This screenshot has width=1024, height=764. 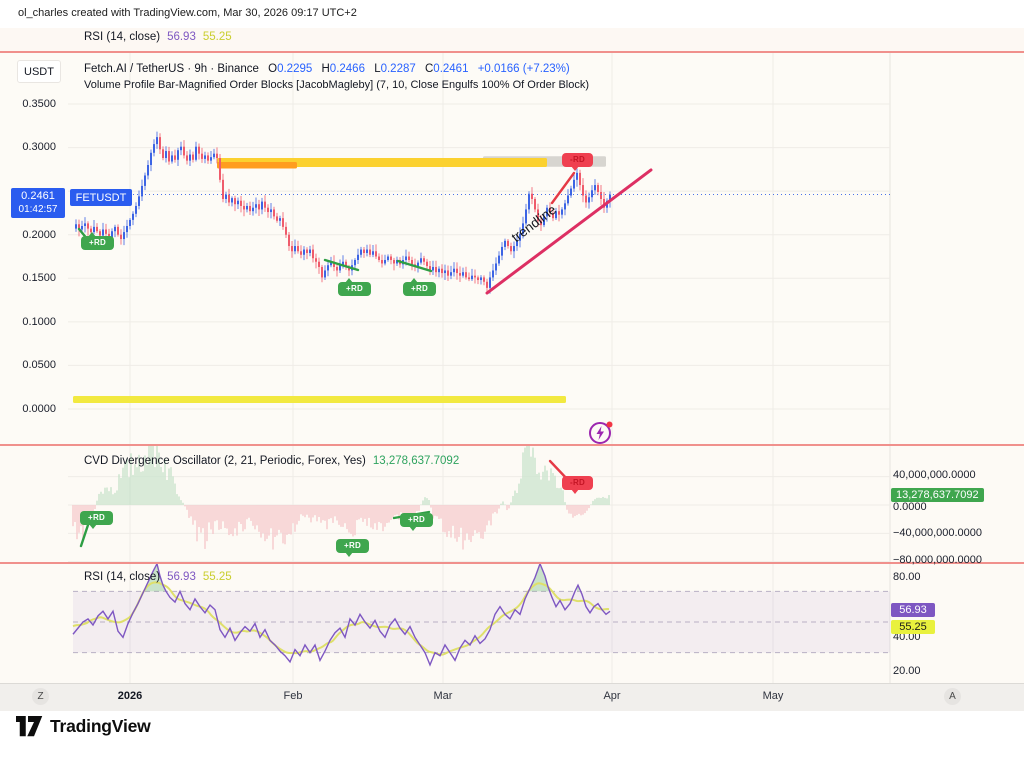 What do you see at coordinates (39, 365) in the screenshot?
I see `price-tick: 0.0500` at bounding box center [39, 365].